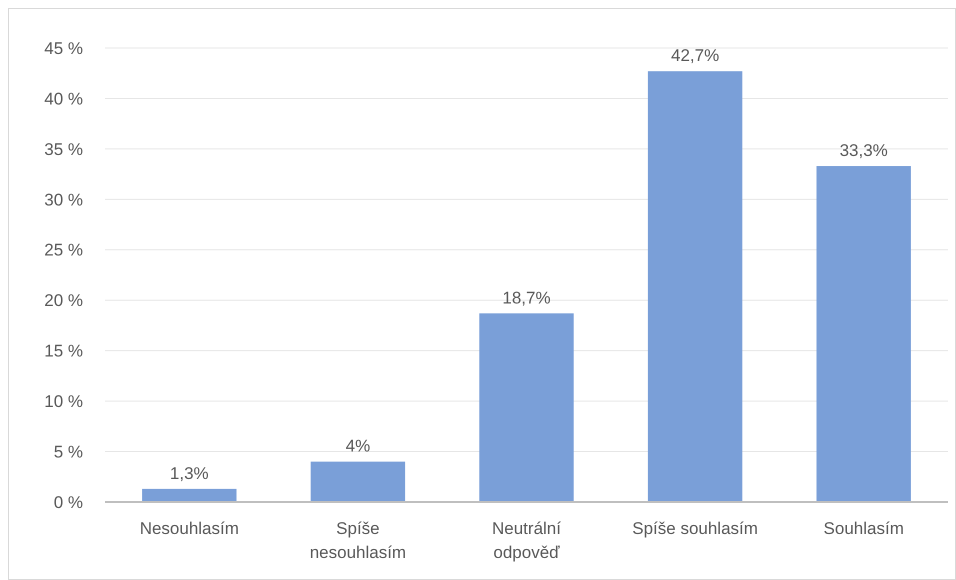 The height and width of the screenshot is (580, 956). I want to click on x-tick-label: Spíše nesouhlasím, so click(358, 540).